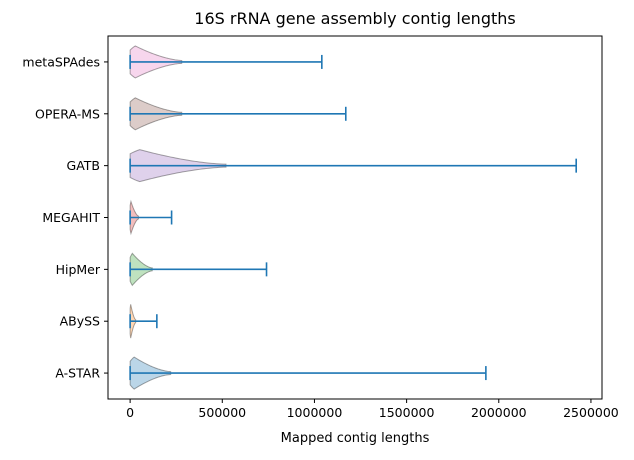 This screenshot has height=460, width=634. I want to click on x-tick-label-0: 0, so click(130, 412).